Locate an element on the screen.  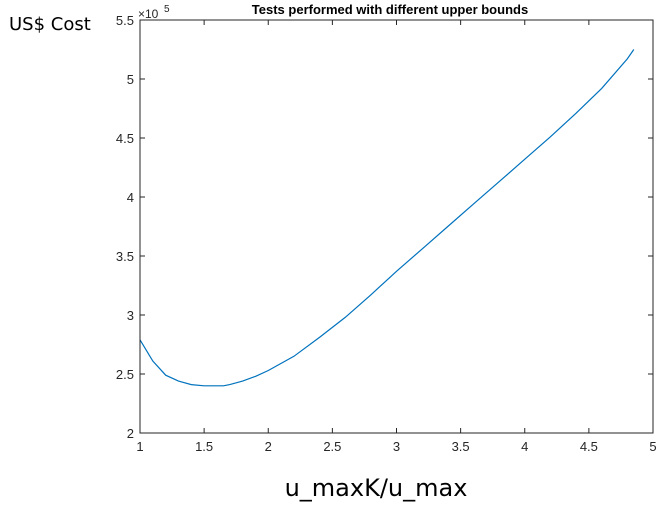
y-exponent-base: ×10 is located at coordinates (148, 14).